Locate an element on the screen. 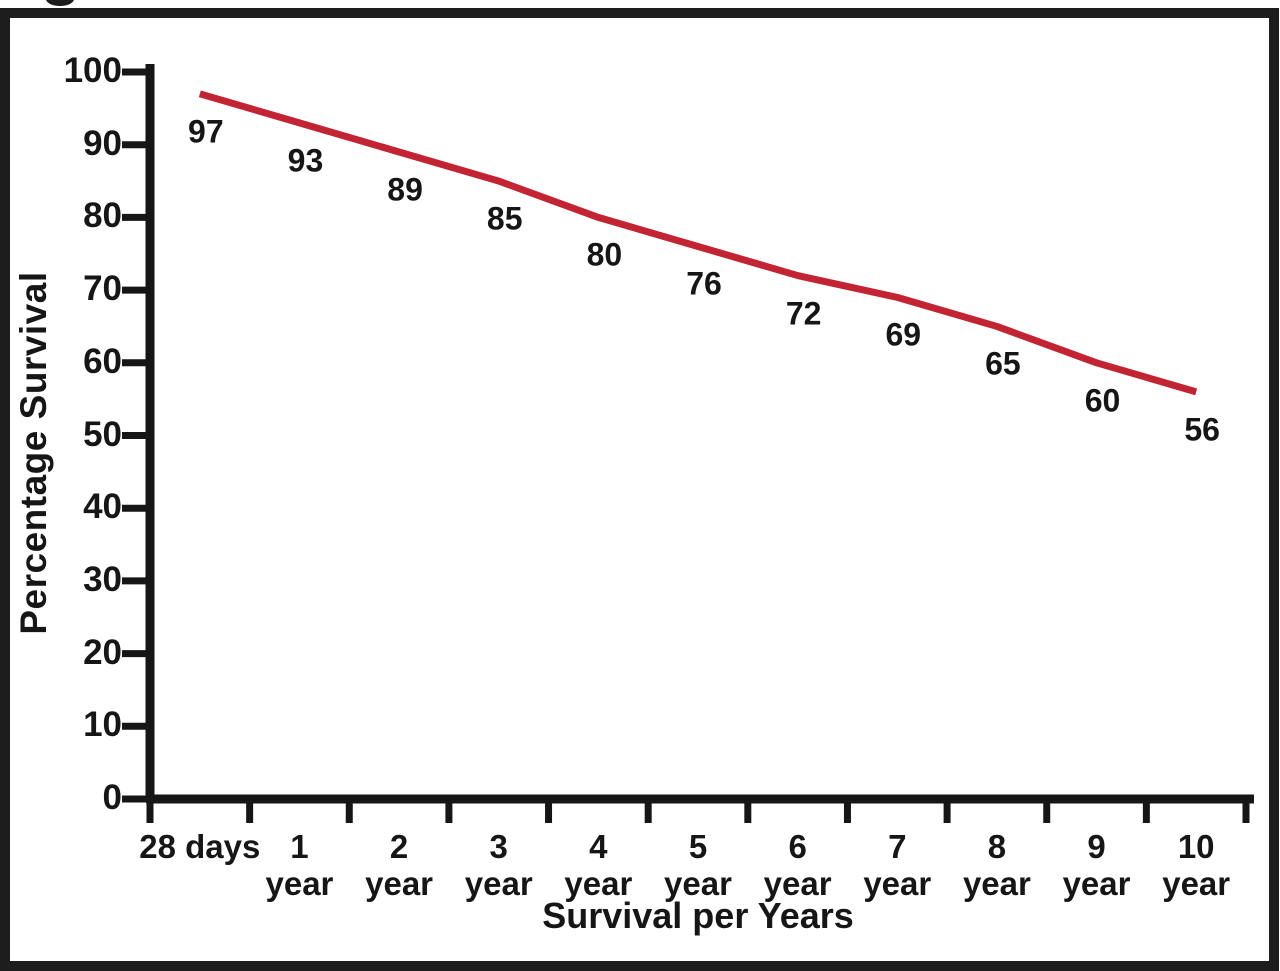 This screenshot has height=971, width=1280. x-tick-label-line1: 28 days is located at coordinates (200, 846).